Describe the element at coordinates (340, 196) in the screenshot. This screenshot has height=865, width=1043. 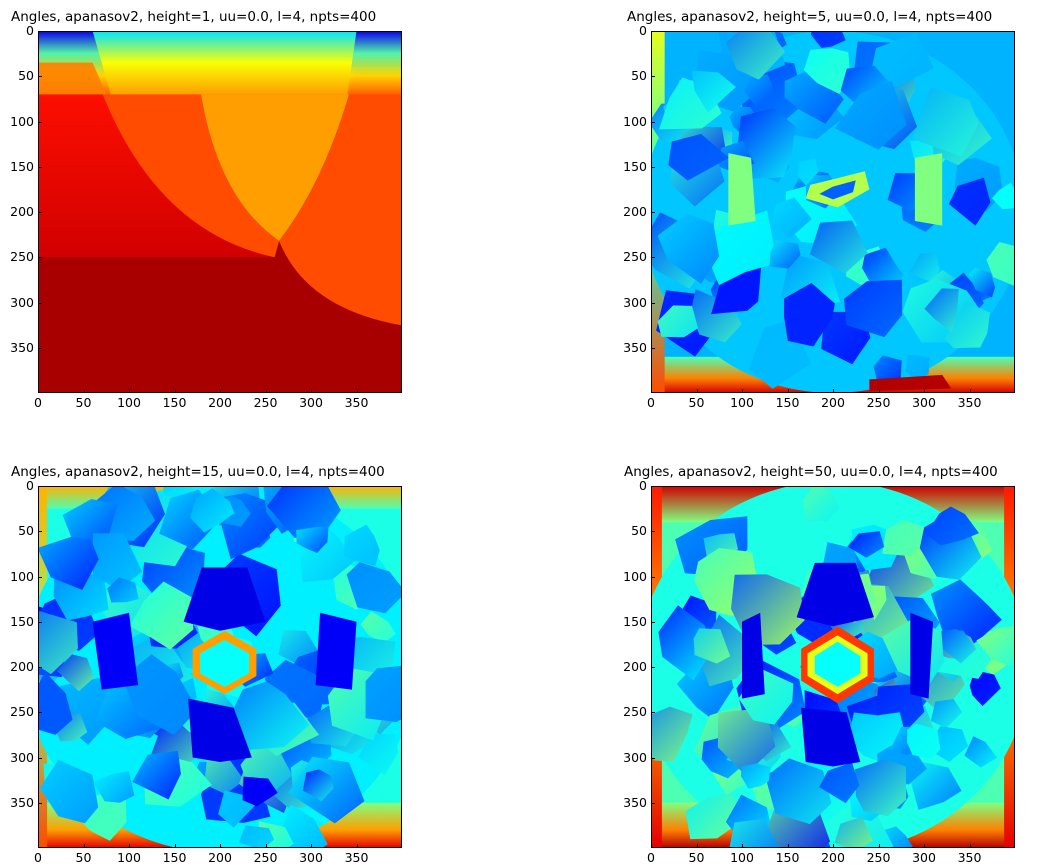
I see `right-region` at that location.